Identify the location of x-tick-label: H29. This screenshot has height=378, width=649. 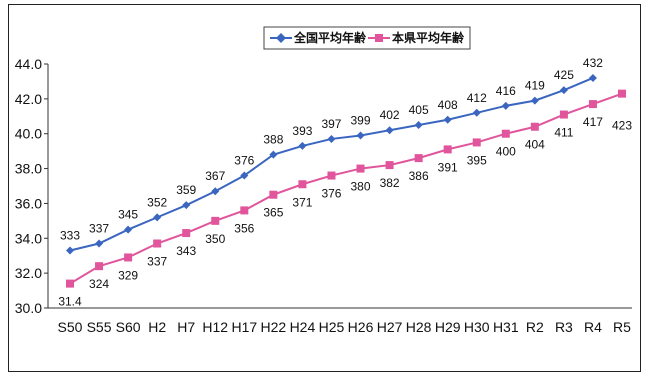
(448, 327).